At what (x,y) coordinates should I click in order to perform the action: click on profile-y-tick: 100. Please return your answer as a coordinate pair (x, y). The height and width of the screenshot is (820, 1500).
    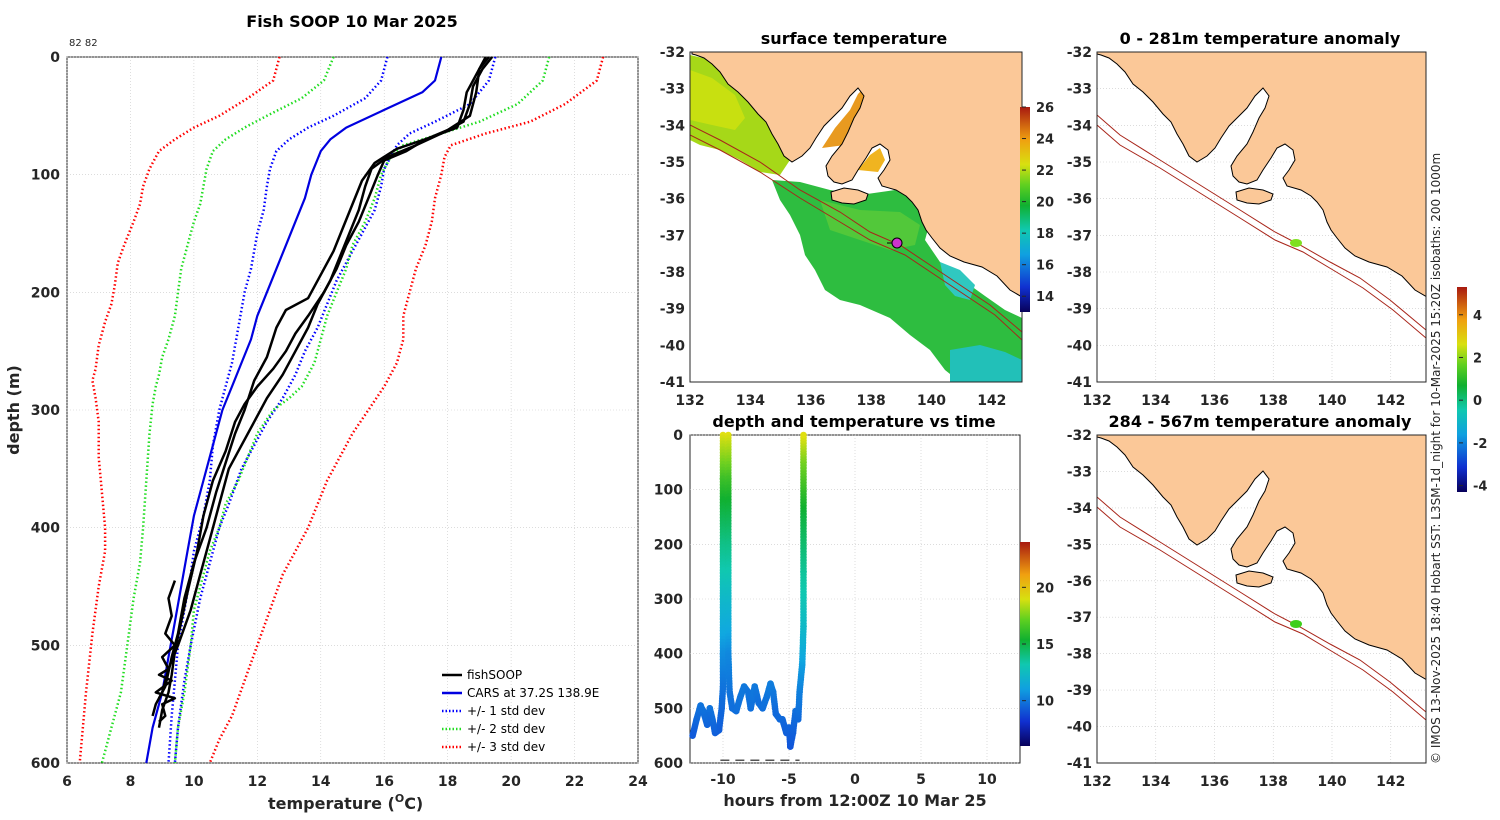
    Looking at the image, I should click on (45, 176).